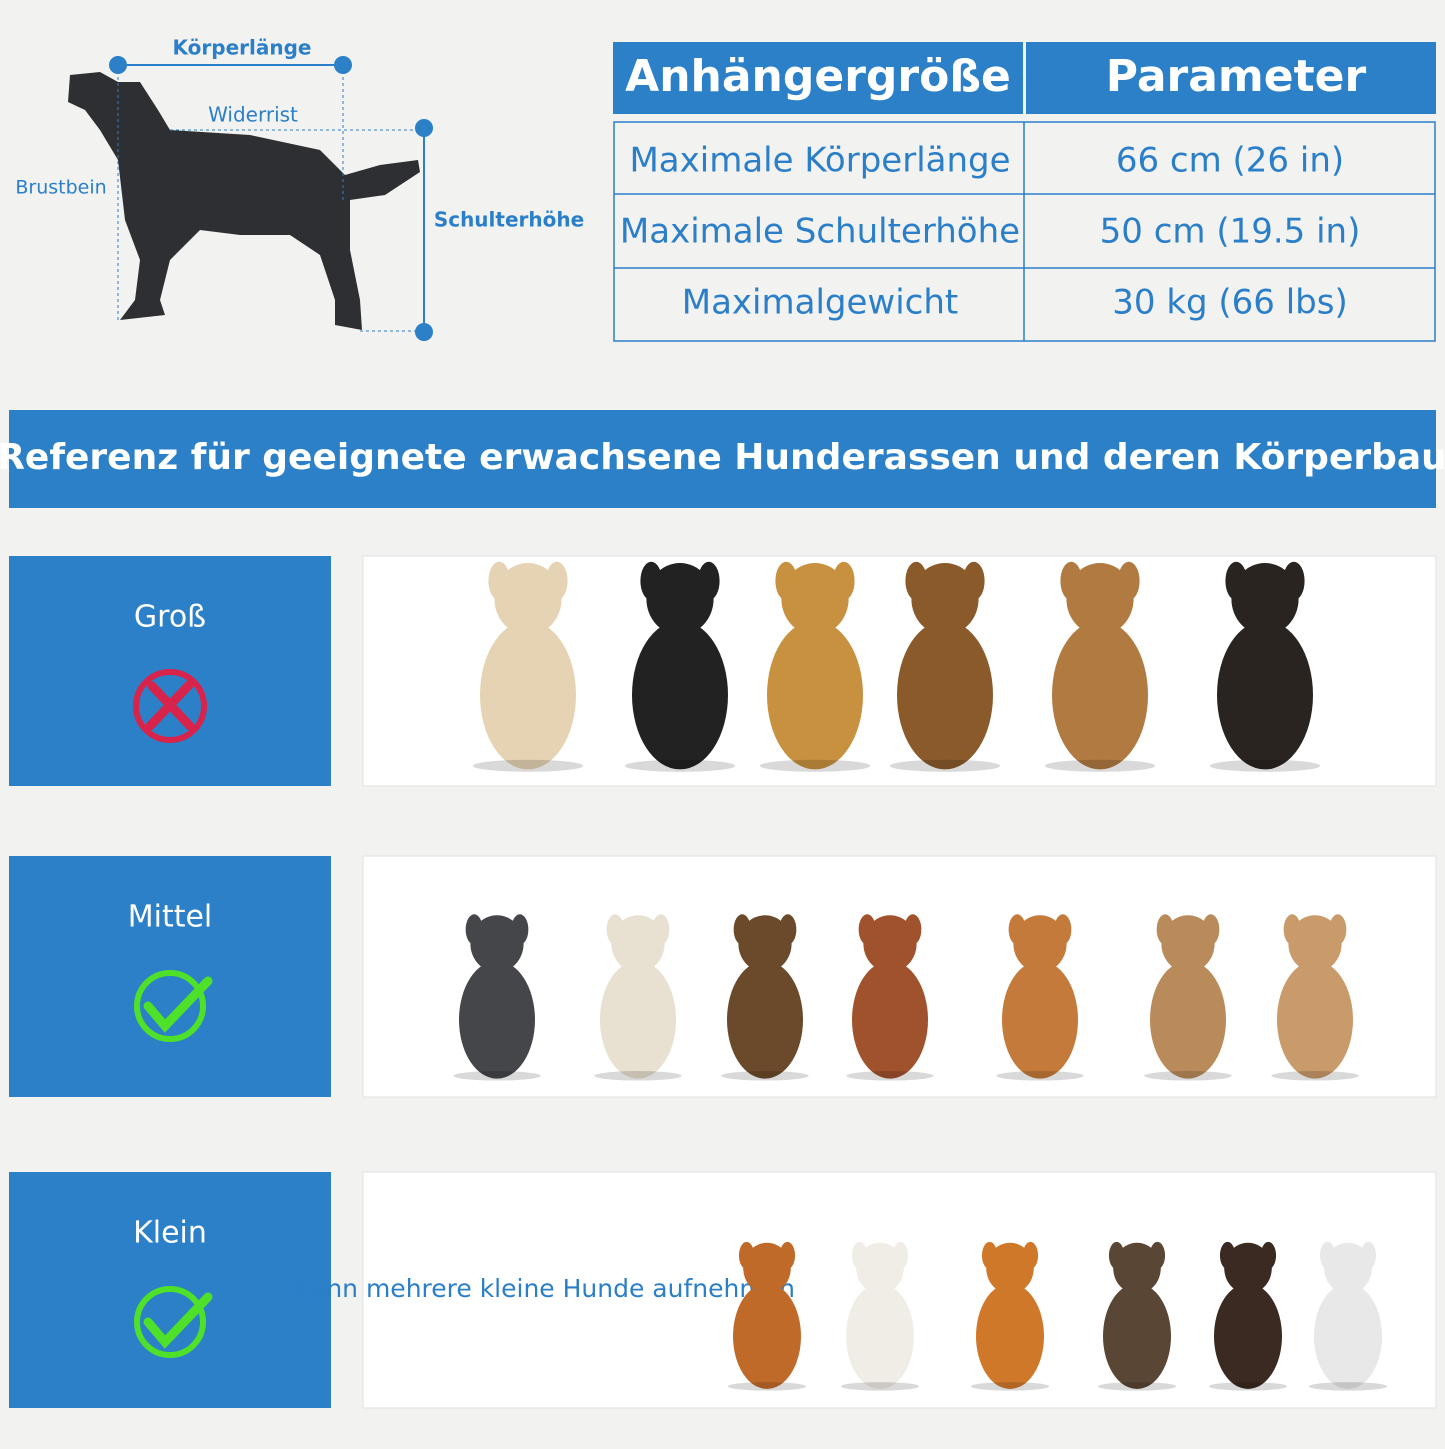 The image size is (1445, 1449). What do you see at coordinates (820, 303) in the screenshot?
I see `row-label: Maximalgewicht` at bounding box center [820, 303].